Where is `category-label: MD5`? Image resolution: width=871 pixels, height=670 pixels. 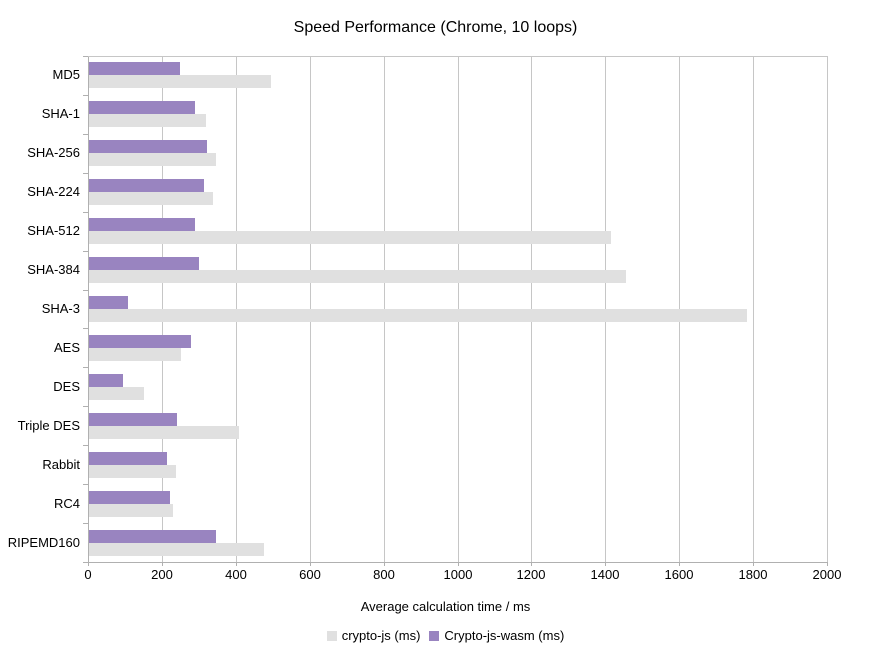 category-label: MD5 is located at coordinates (66, 74).